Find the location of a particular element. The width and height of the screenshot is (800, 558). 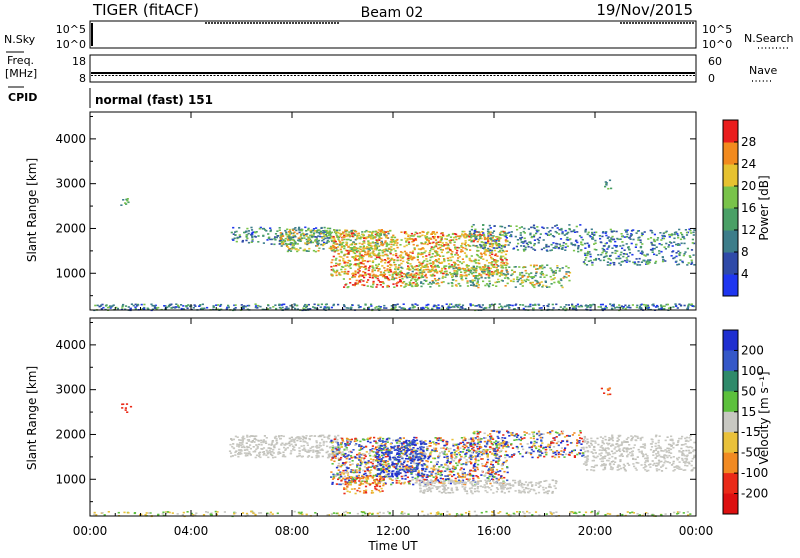

freq-label-line2: [MHz] is located at coordinates (21, 73).